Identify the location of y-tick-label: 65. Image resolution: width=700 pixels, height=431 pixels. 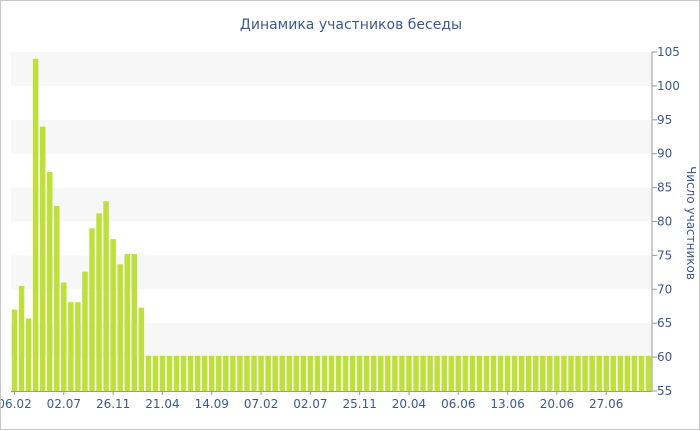
(664, 323).